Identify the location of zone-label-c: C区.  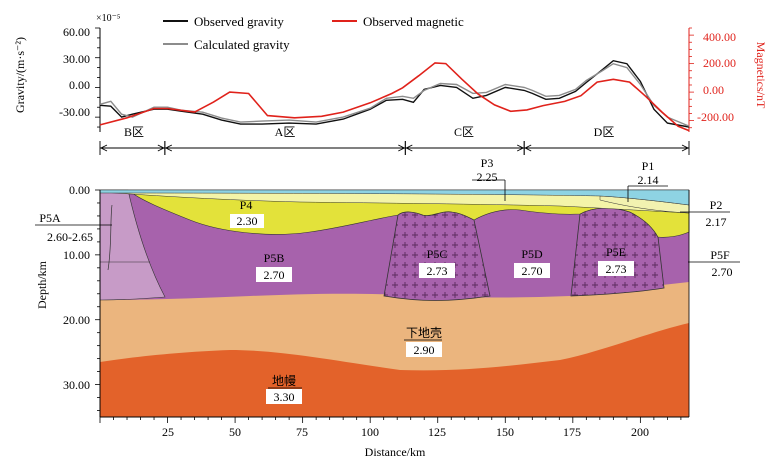
(464, 132).